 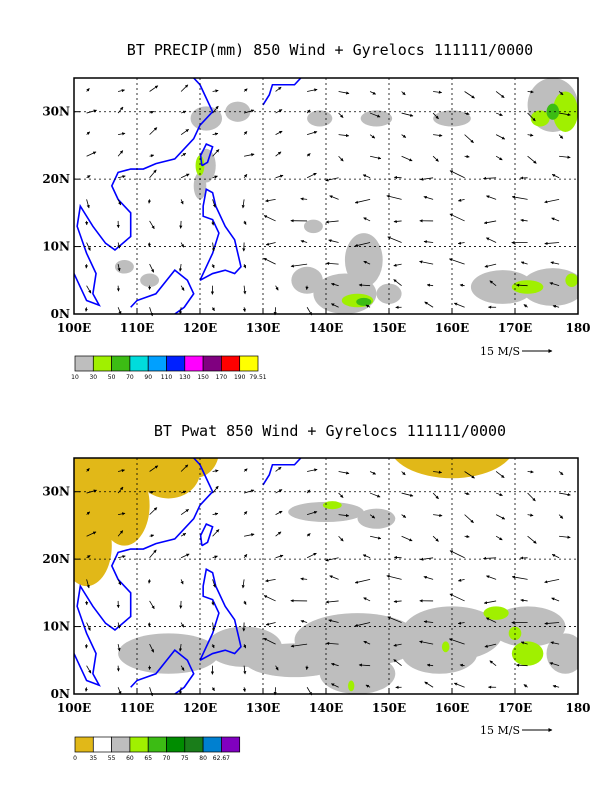 I want to click on chart-1-coastlines, so click(x=188, y=196).